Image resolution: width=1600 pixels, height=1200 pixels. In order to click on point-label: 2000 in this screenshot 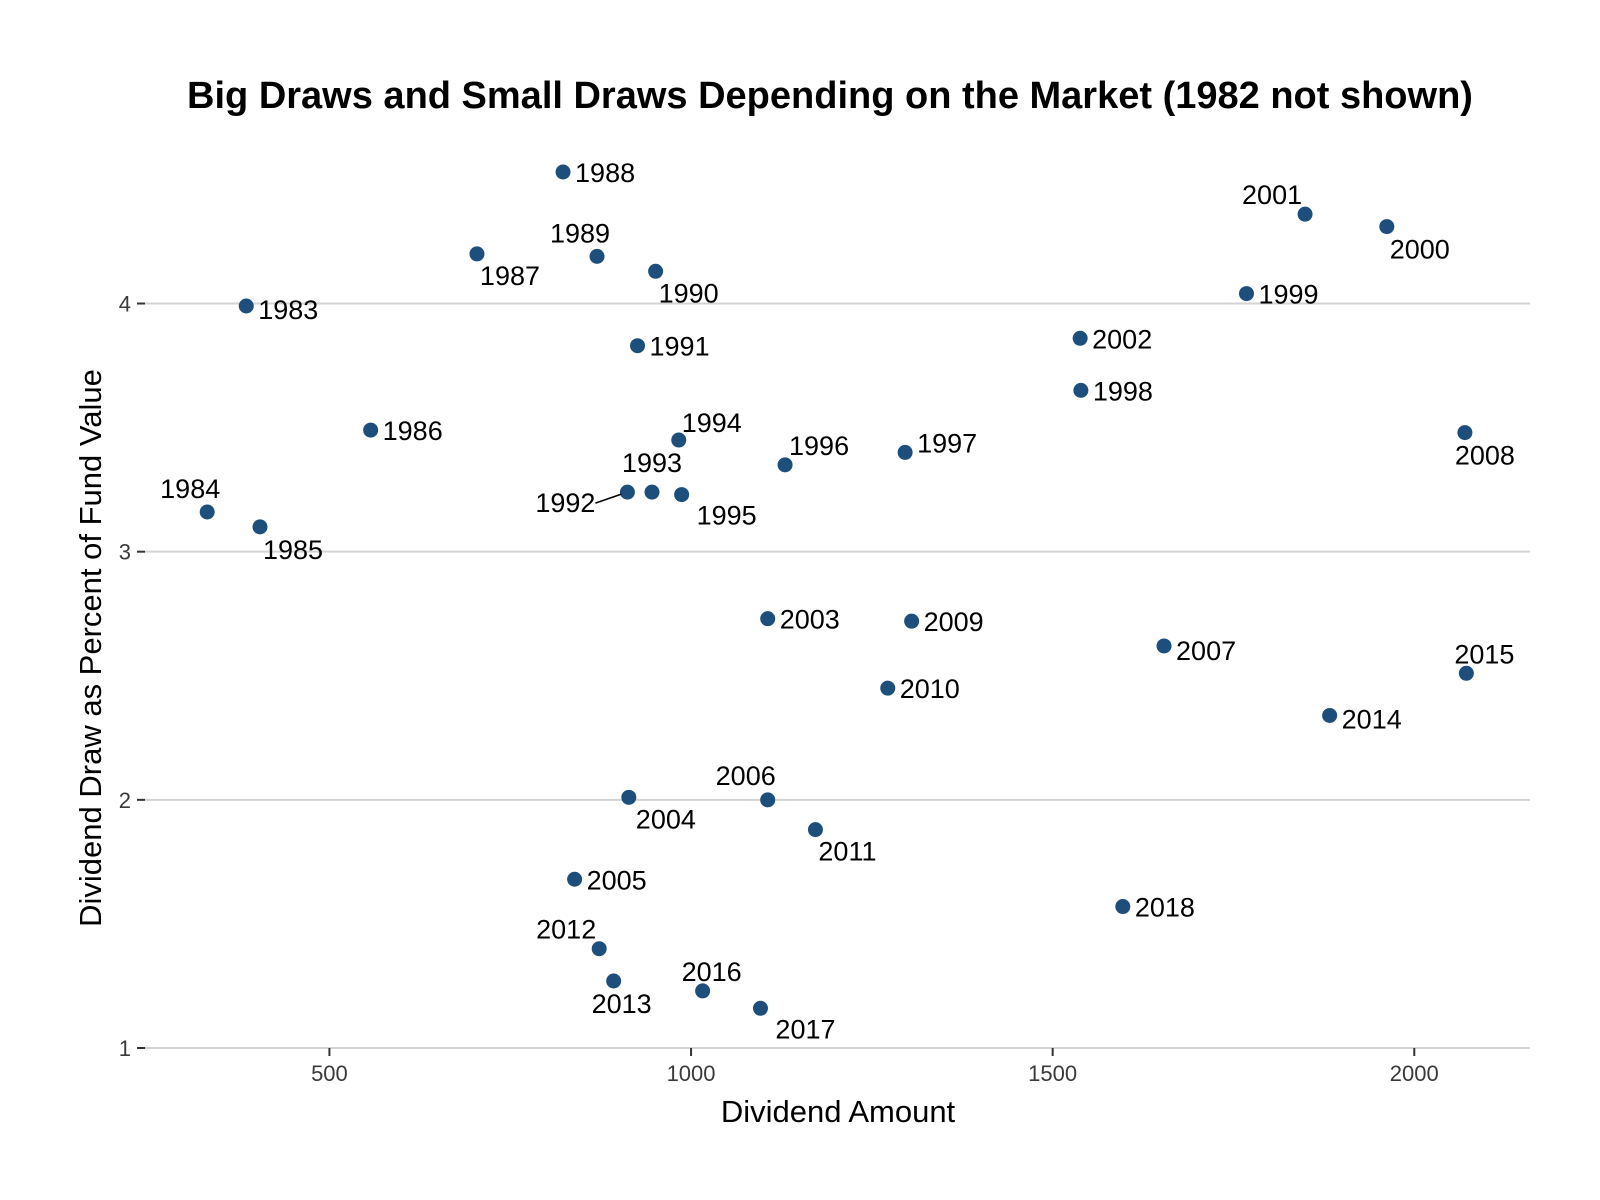, I will do `click(1420, 250)`.